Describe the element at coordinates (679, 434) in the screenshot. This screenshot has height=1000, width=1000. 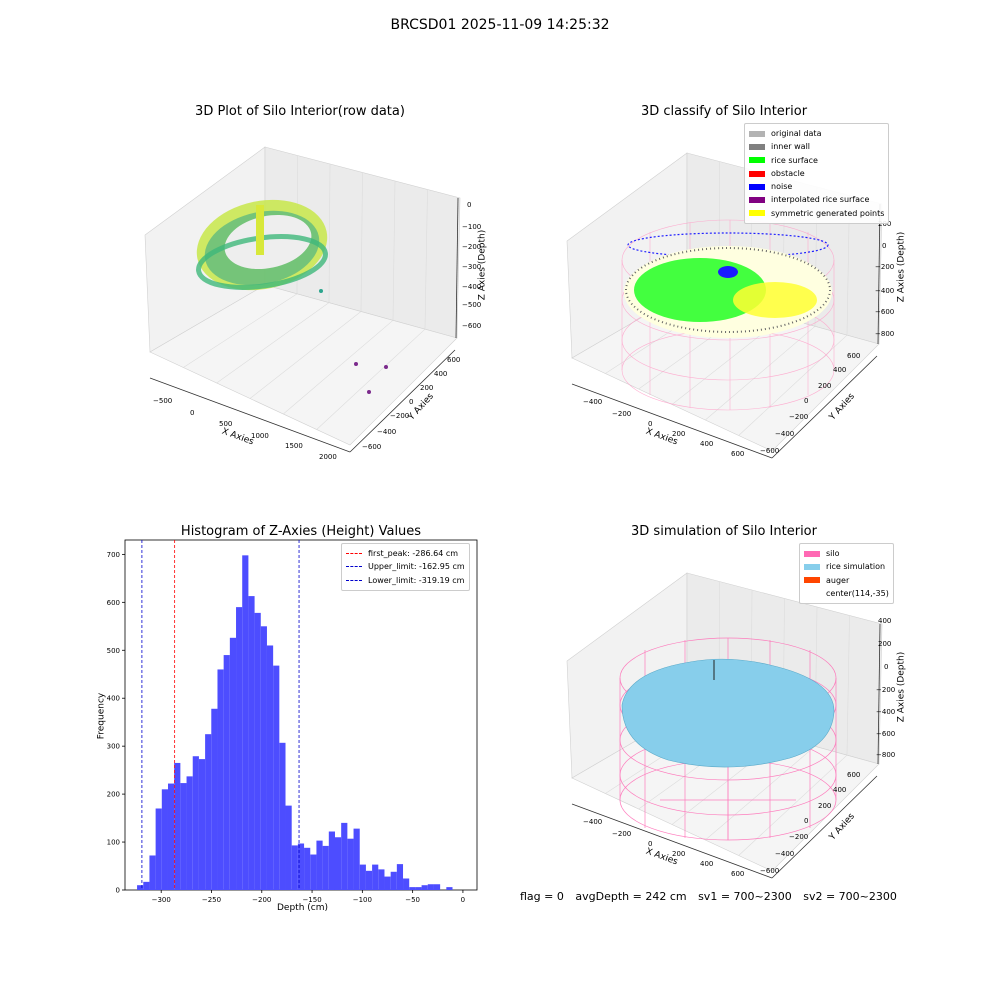
I see `cls-xtick: 200` at that location.